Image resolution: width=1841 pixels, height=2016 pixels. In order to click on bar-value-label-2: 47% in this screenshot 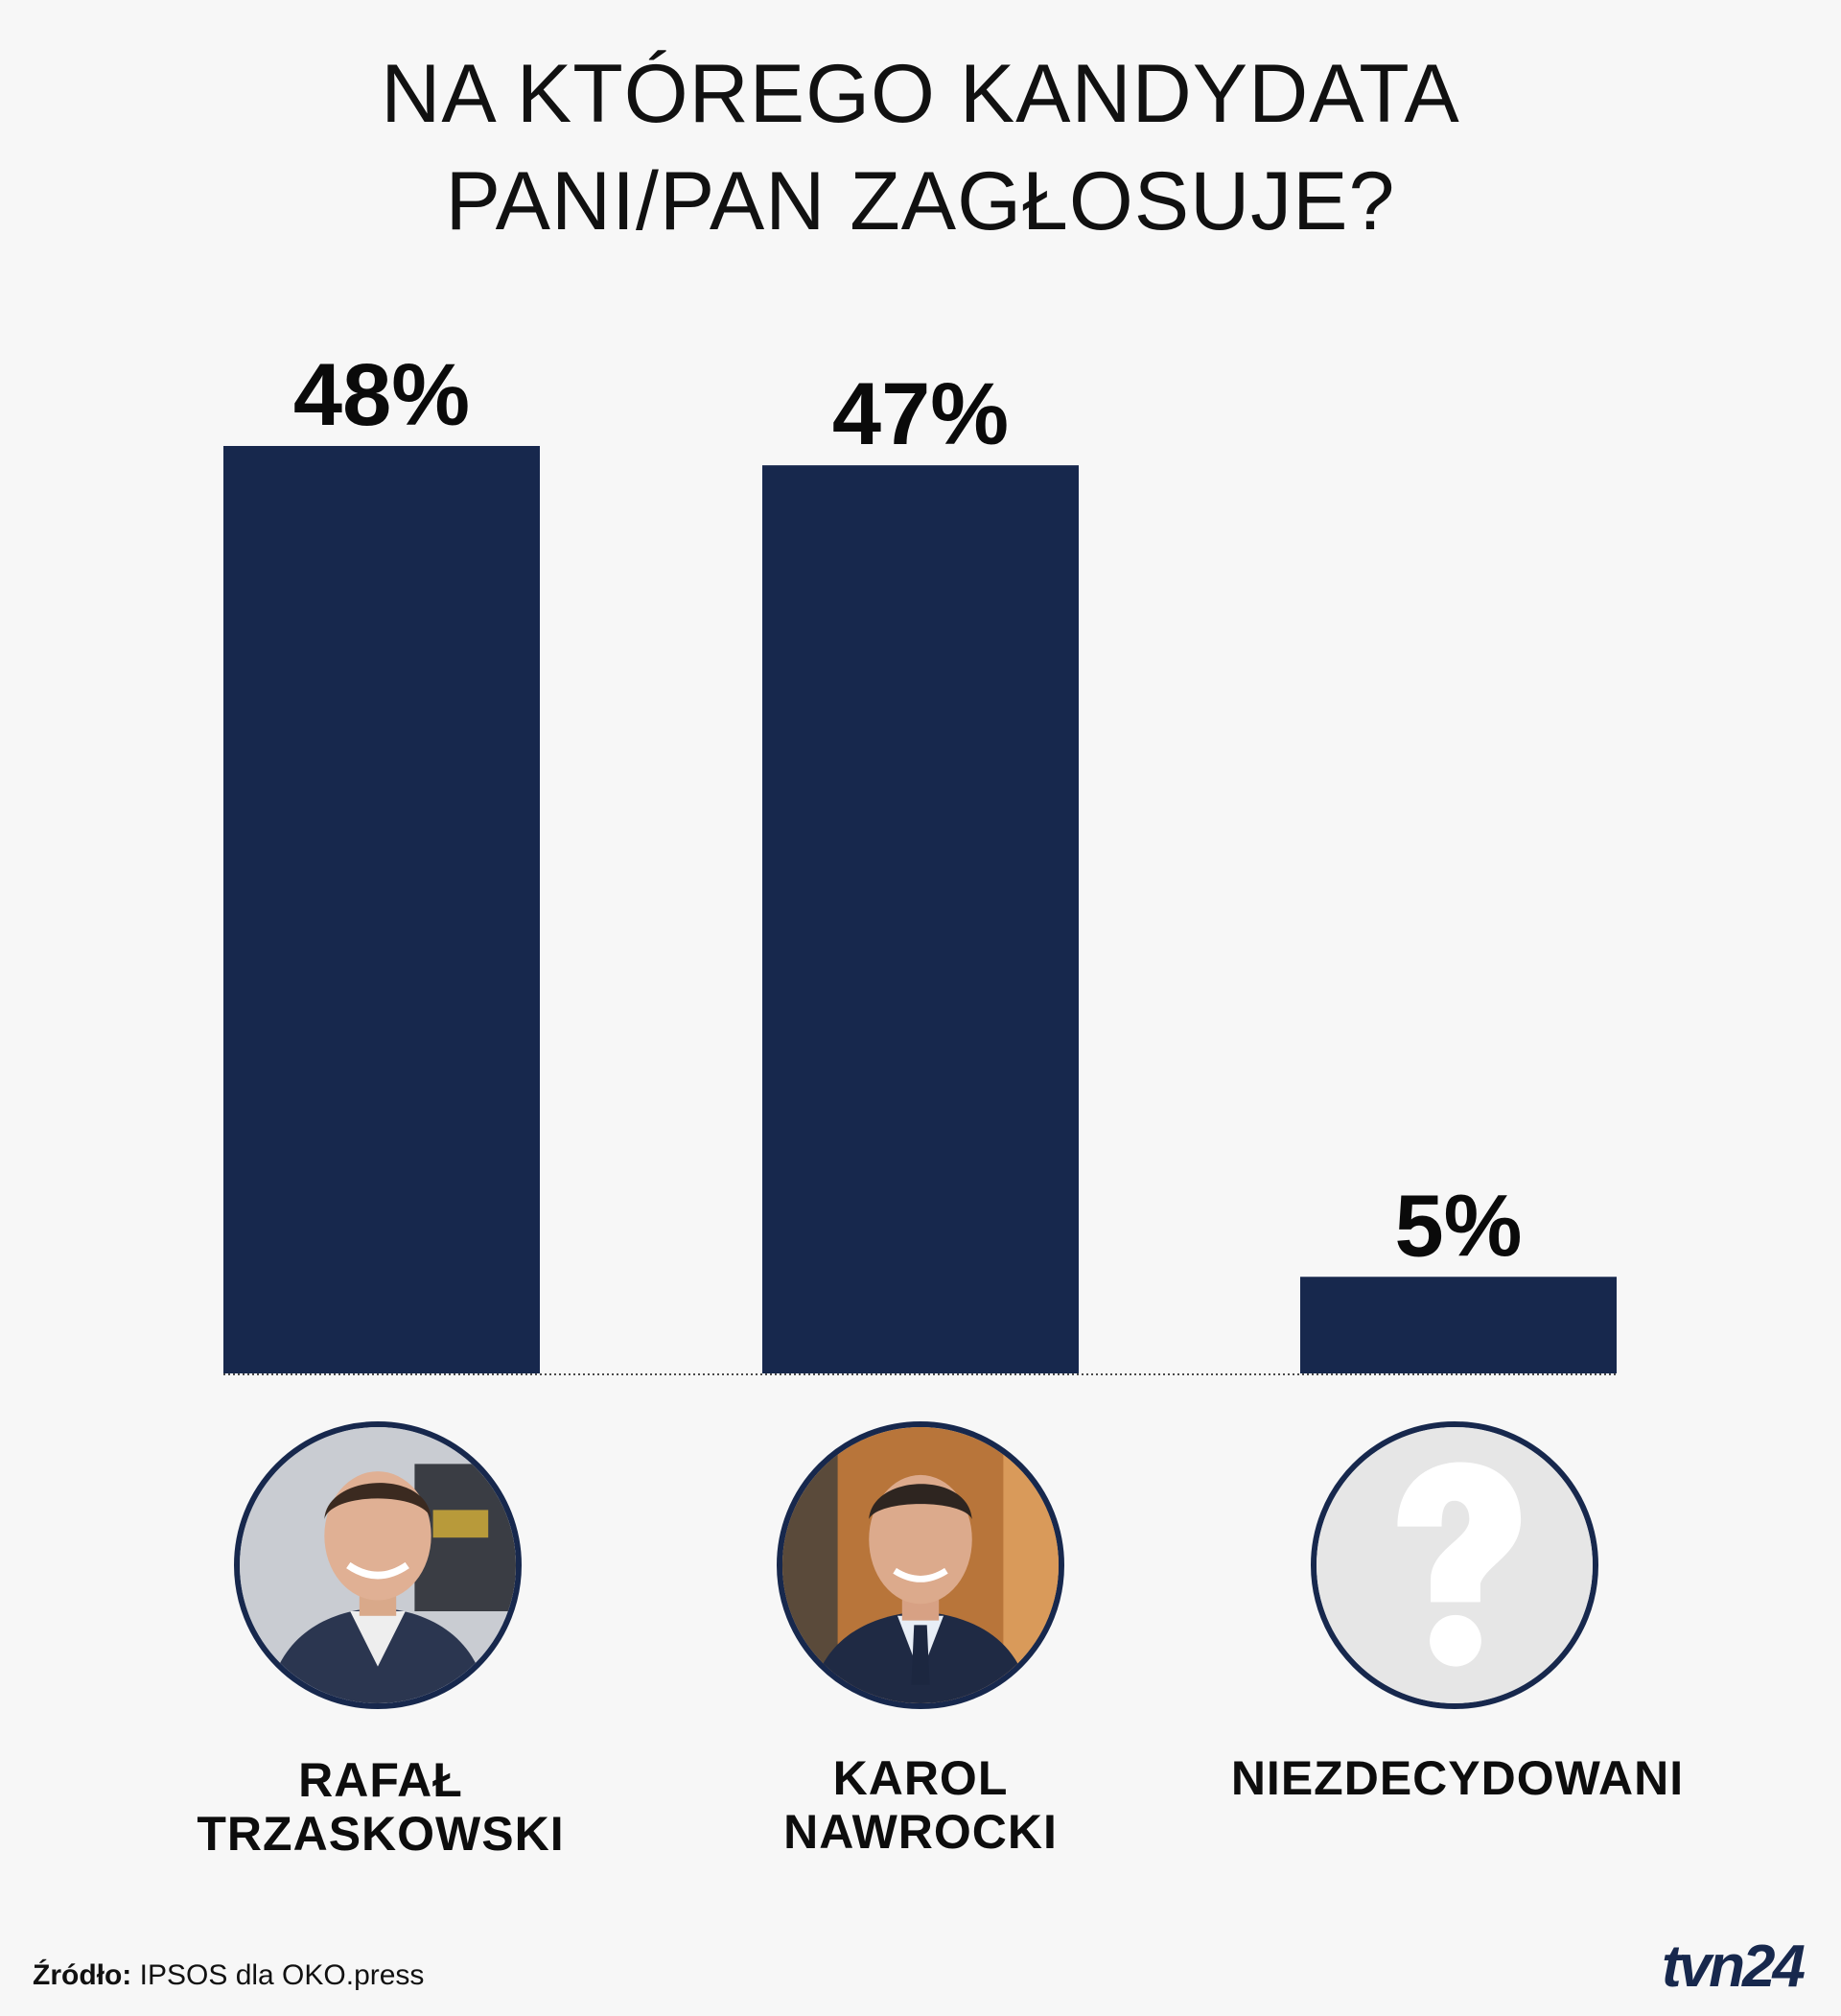, I will do `click(920, 414)`.